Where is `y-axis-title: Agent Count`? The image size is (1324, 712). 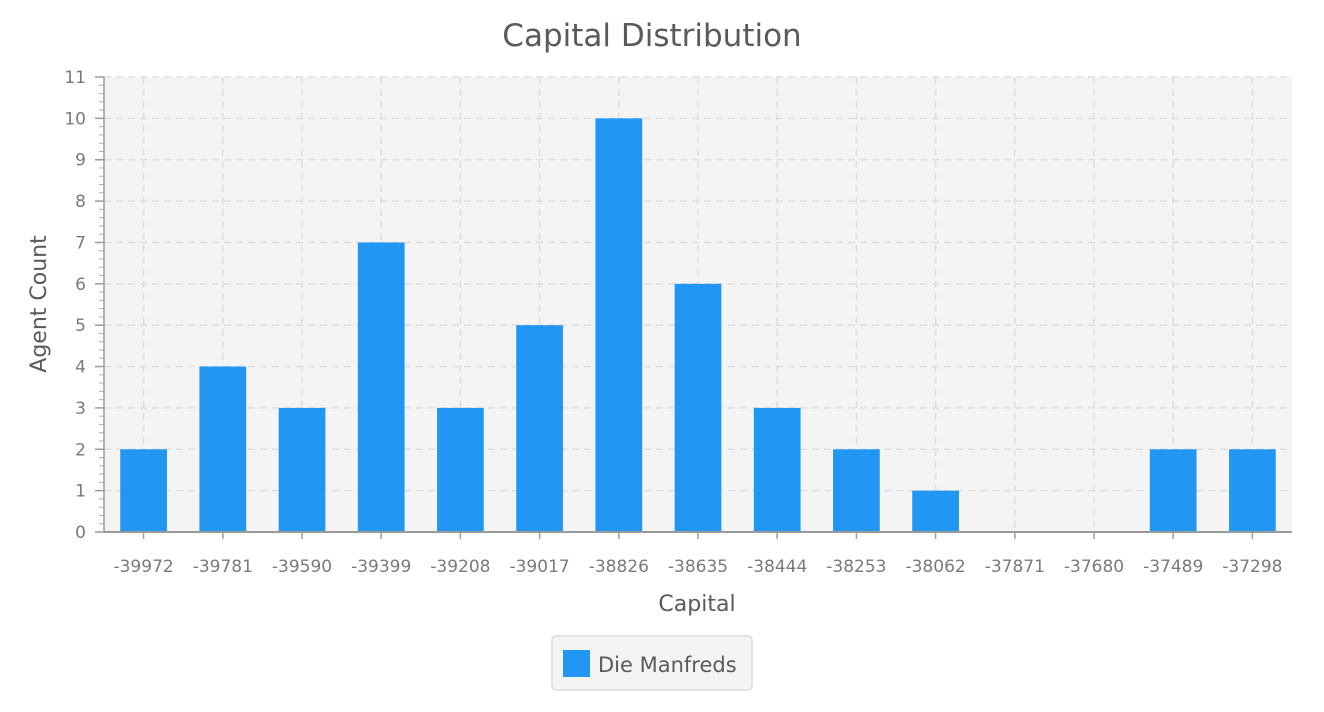 y-axis-title: Agent Count is located at coordinates (39, 304).